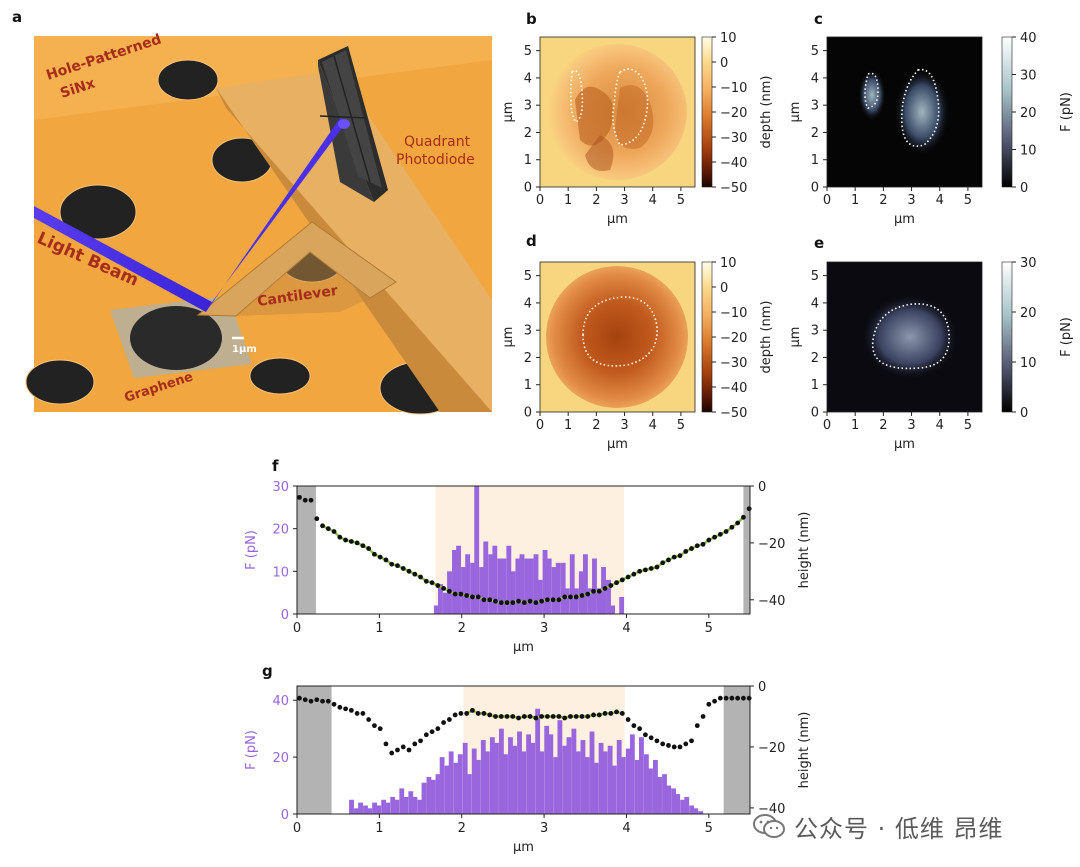 The image size is (1080, 867). What do you see at coordinates (568, 425) in the screenshot?
I see `map-d-xtick-label: 1` at bounding box center [568, 425].